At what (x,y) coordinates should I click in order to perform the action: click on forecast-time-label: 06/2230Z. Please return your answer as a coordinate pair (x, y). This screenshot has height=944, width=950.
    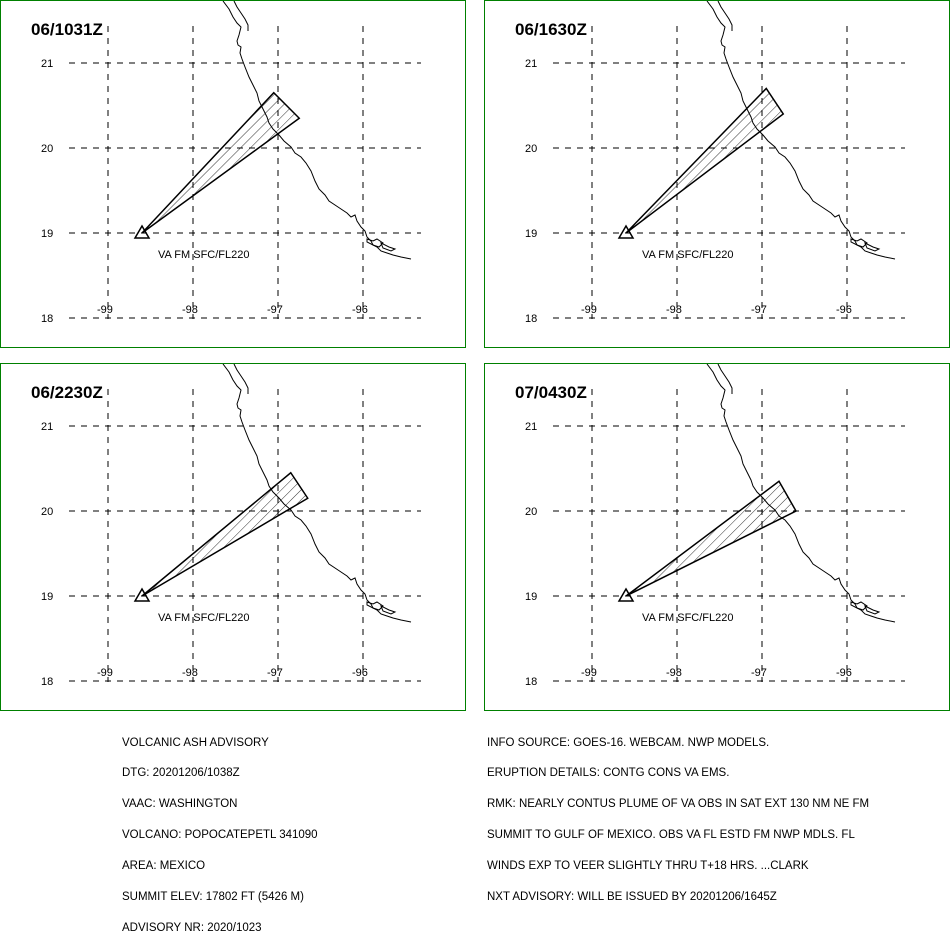
    Looking at the image, I should click on (67, 392).